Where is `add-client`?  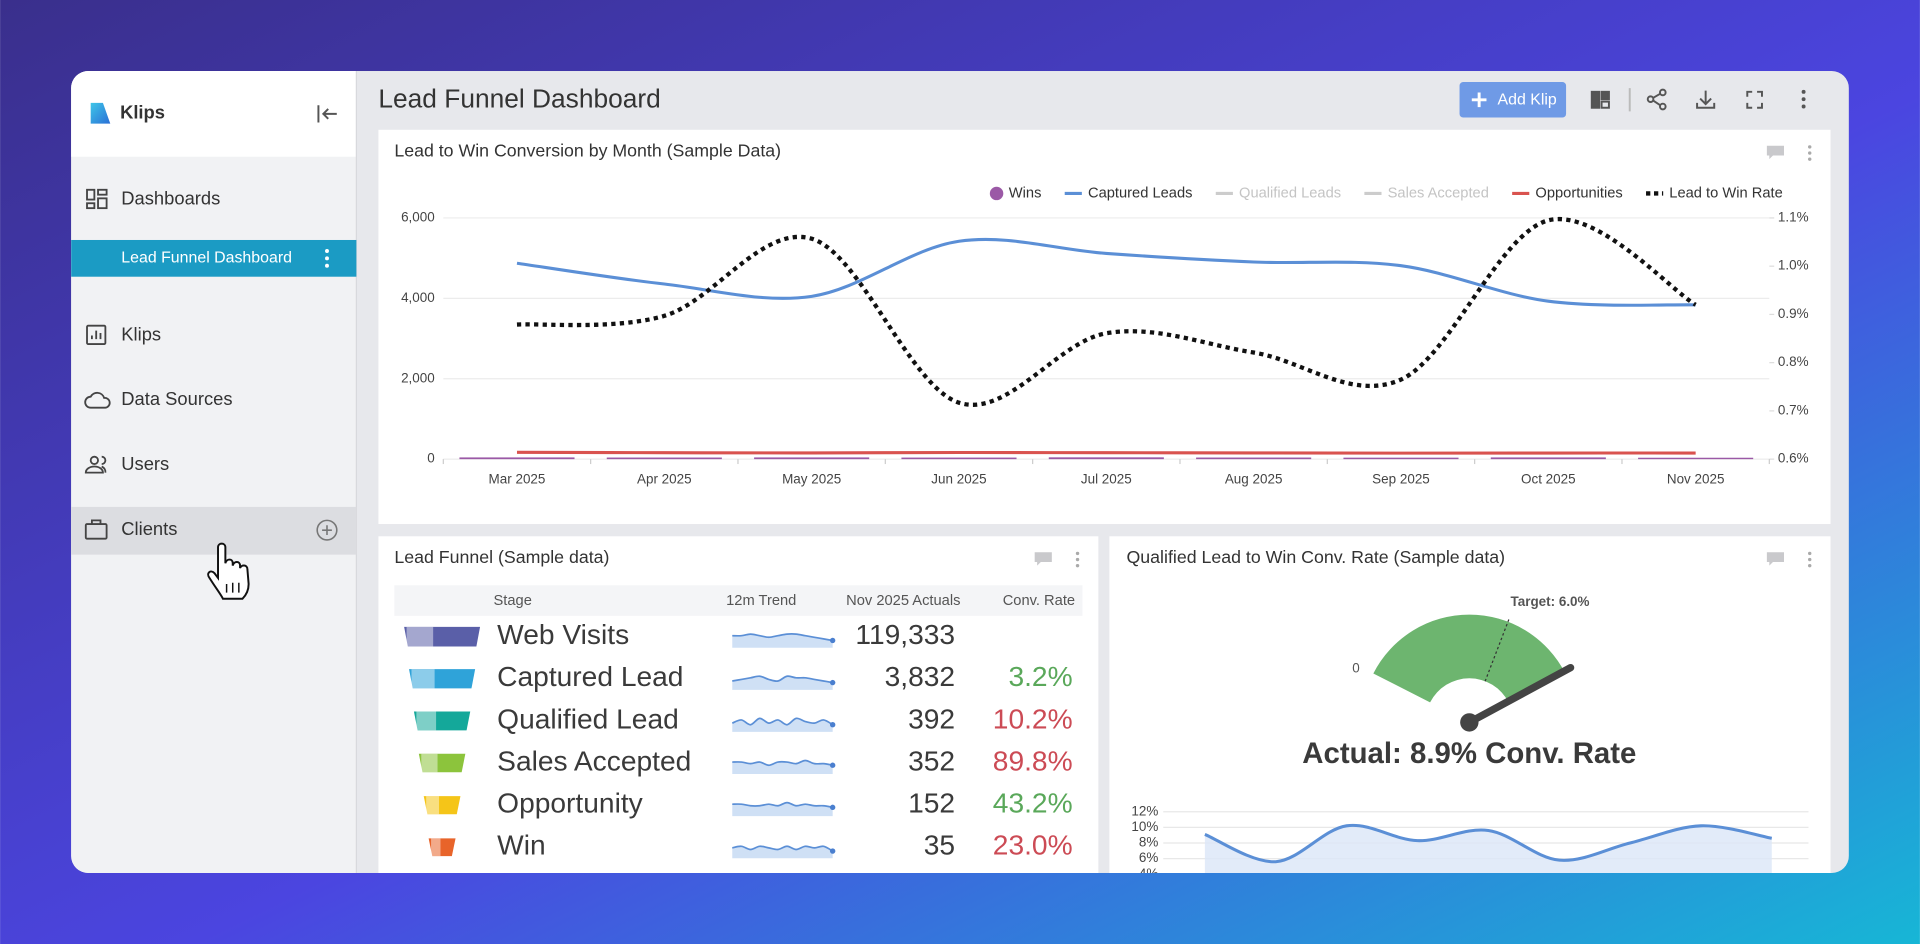
add-client is located at coordinates (327, 530).